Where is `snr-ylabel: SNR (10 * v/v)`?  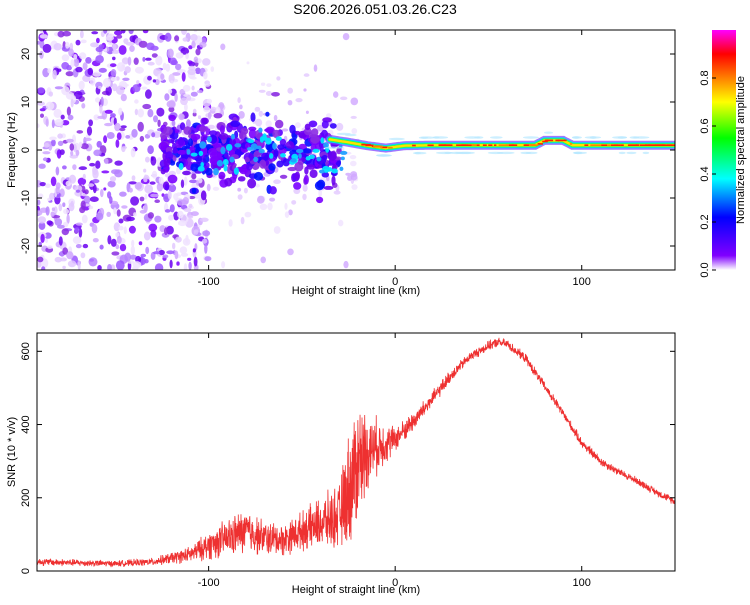
snr-ylabel: SNR (10 * v/v) is located at coordinates (12, 452).